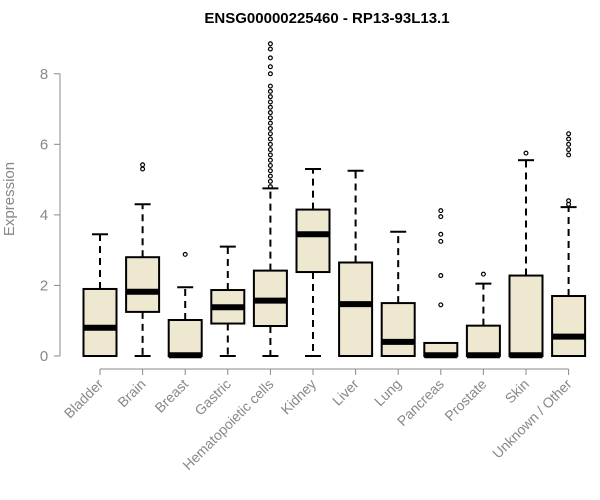 The image size is (600, 500). I want to click on box-hematopoietic-cells, so click(270, 199).